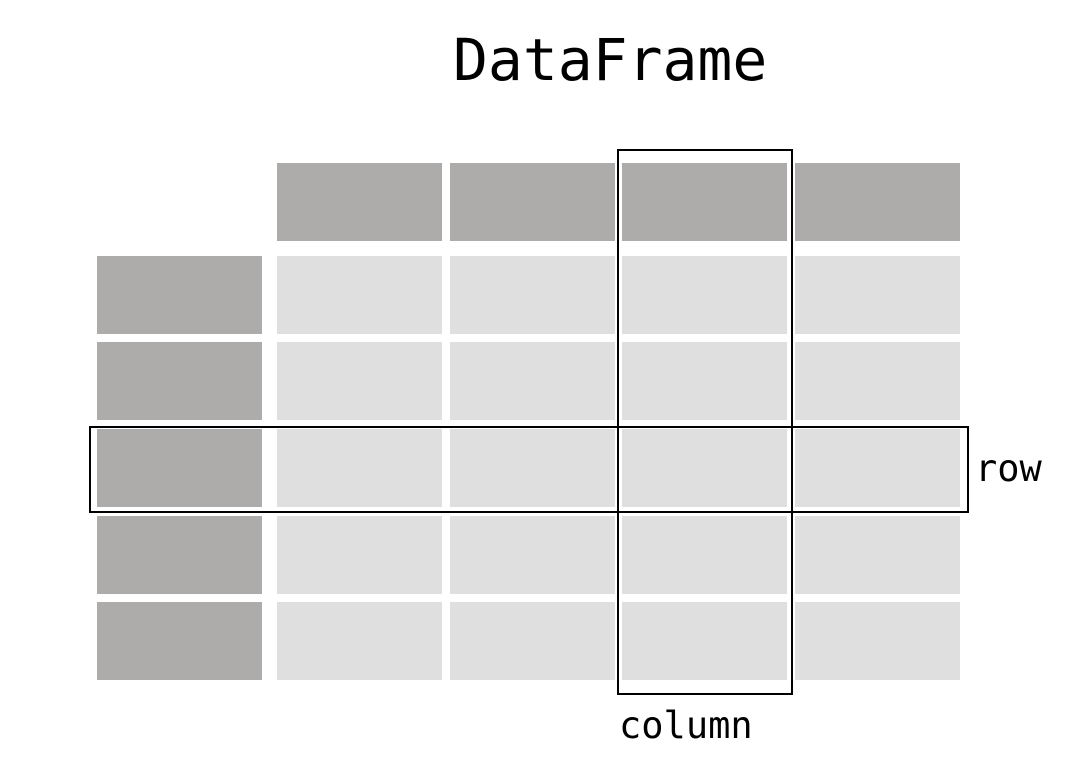 This screenshot has width=1066, height=758. I want to click on row-highlight-box, so click(529, 469).